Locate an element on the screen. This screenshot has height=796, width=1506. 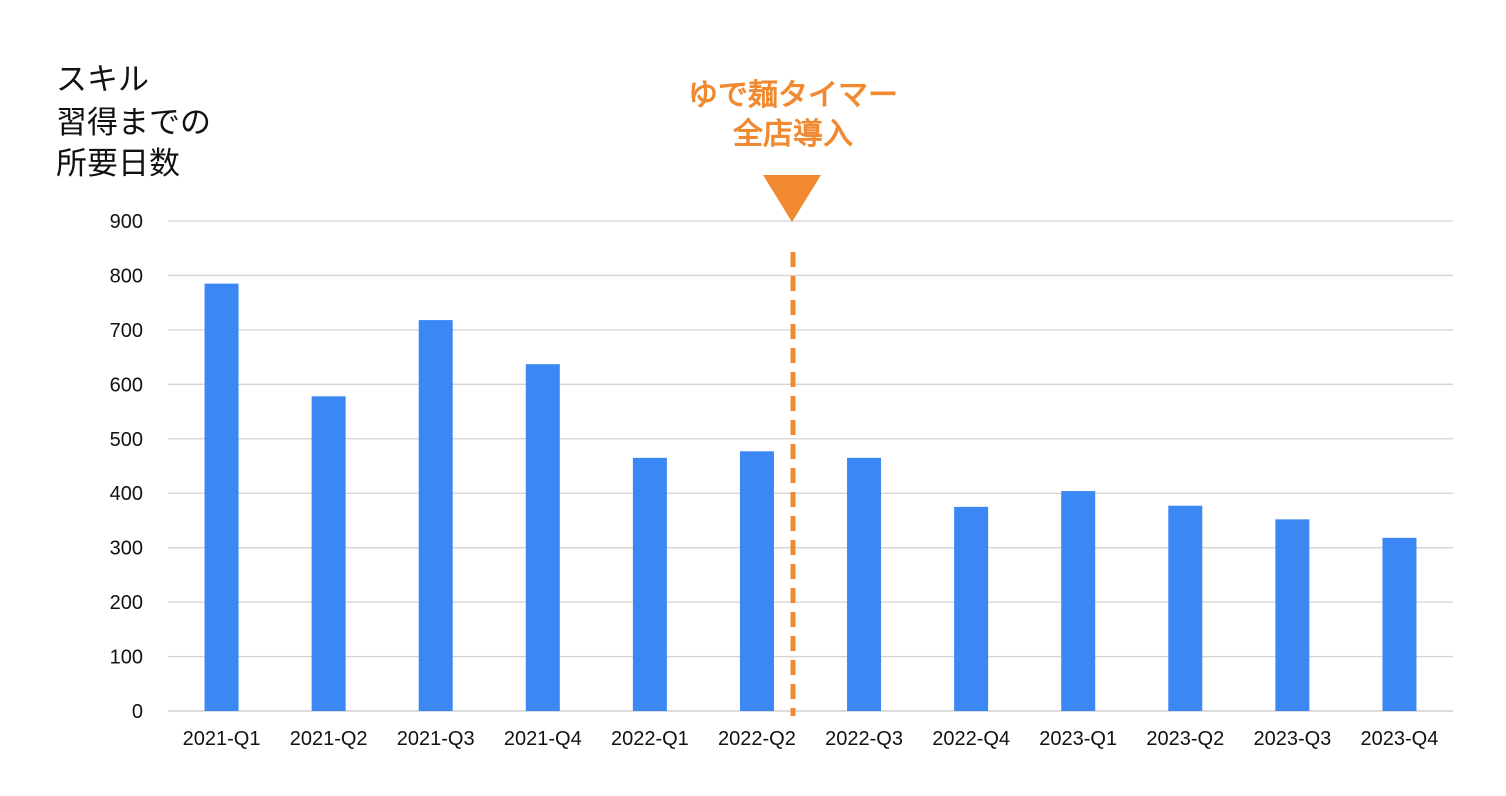
x-tick-label: 2023-Q3 is located at coordinates (1292, 739).